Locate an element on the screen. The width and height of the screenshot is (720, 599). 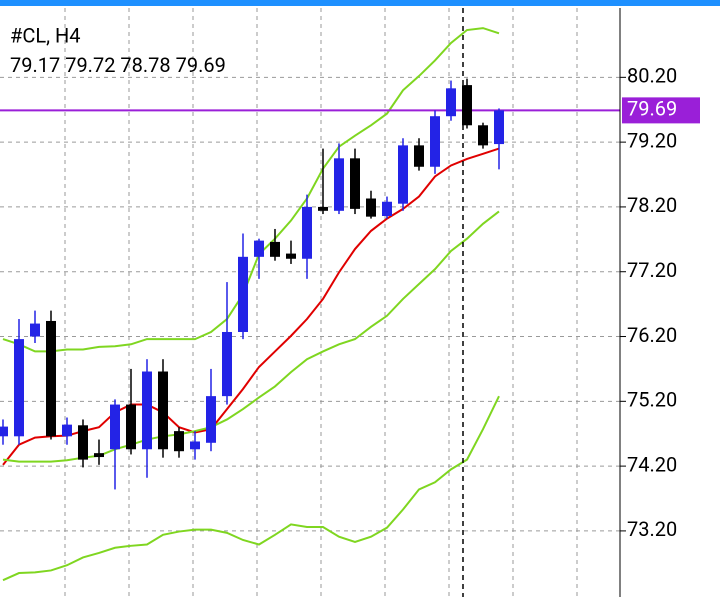
y-tick-label: 76.20 is located at coordinates (652, 335).